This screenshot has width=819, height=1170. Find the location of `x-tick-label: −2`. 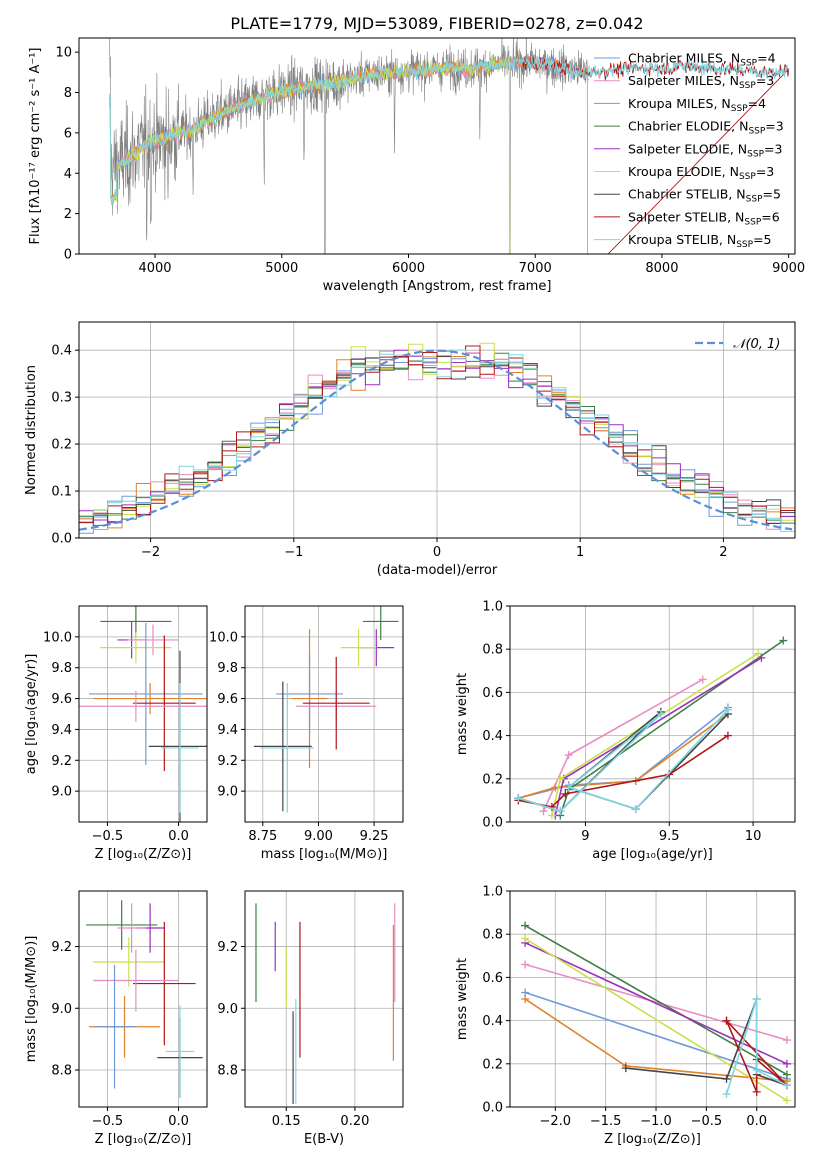

x-tick-label: −2 is located at coordinates (150, 552).